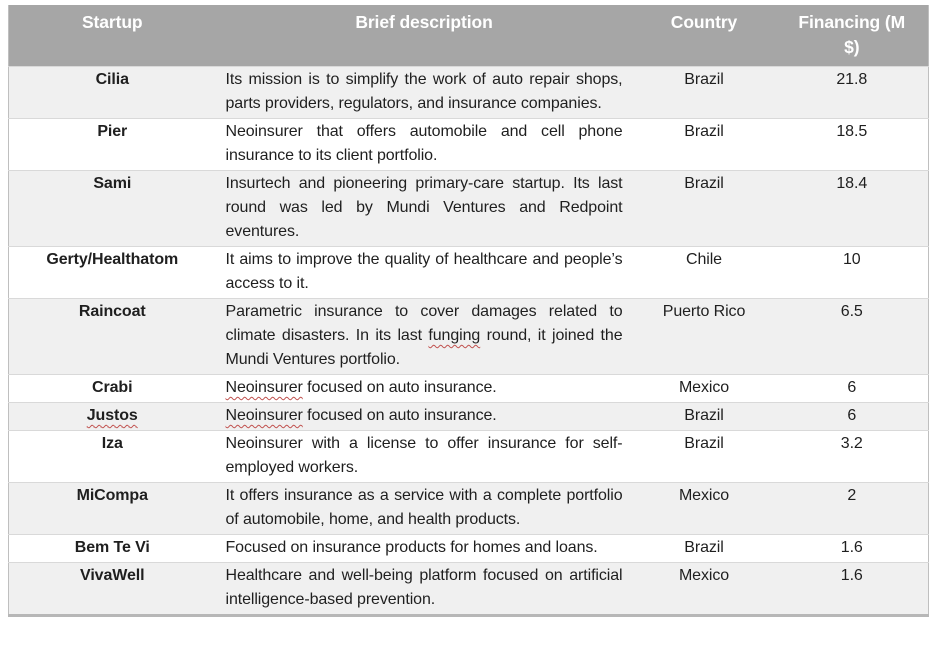 The width and height of the screenshot is (935, 667). What do you see at coordinates (852, 208) in the screenshot?
I see `financing-cell: 18.4` at bounding box center [852, 208].